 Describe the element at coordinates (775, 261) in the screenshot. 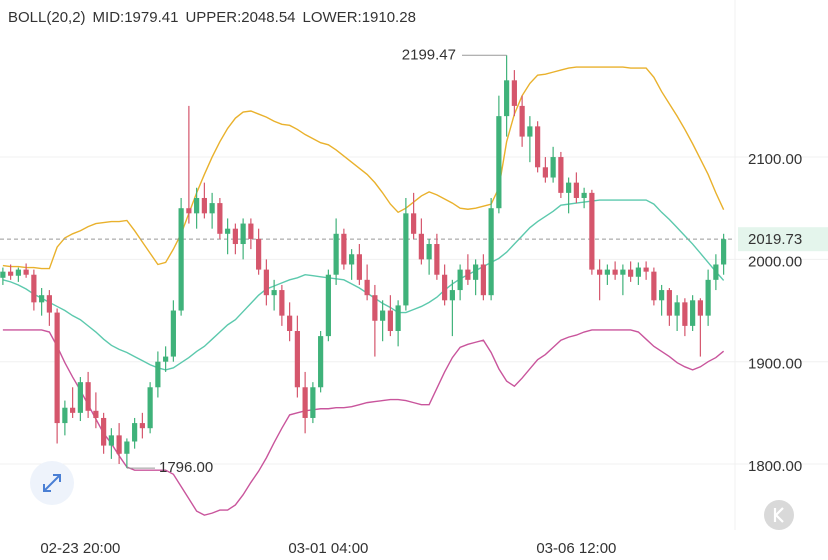

I see `y-tick-label: 2000.00` at that location.